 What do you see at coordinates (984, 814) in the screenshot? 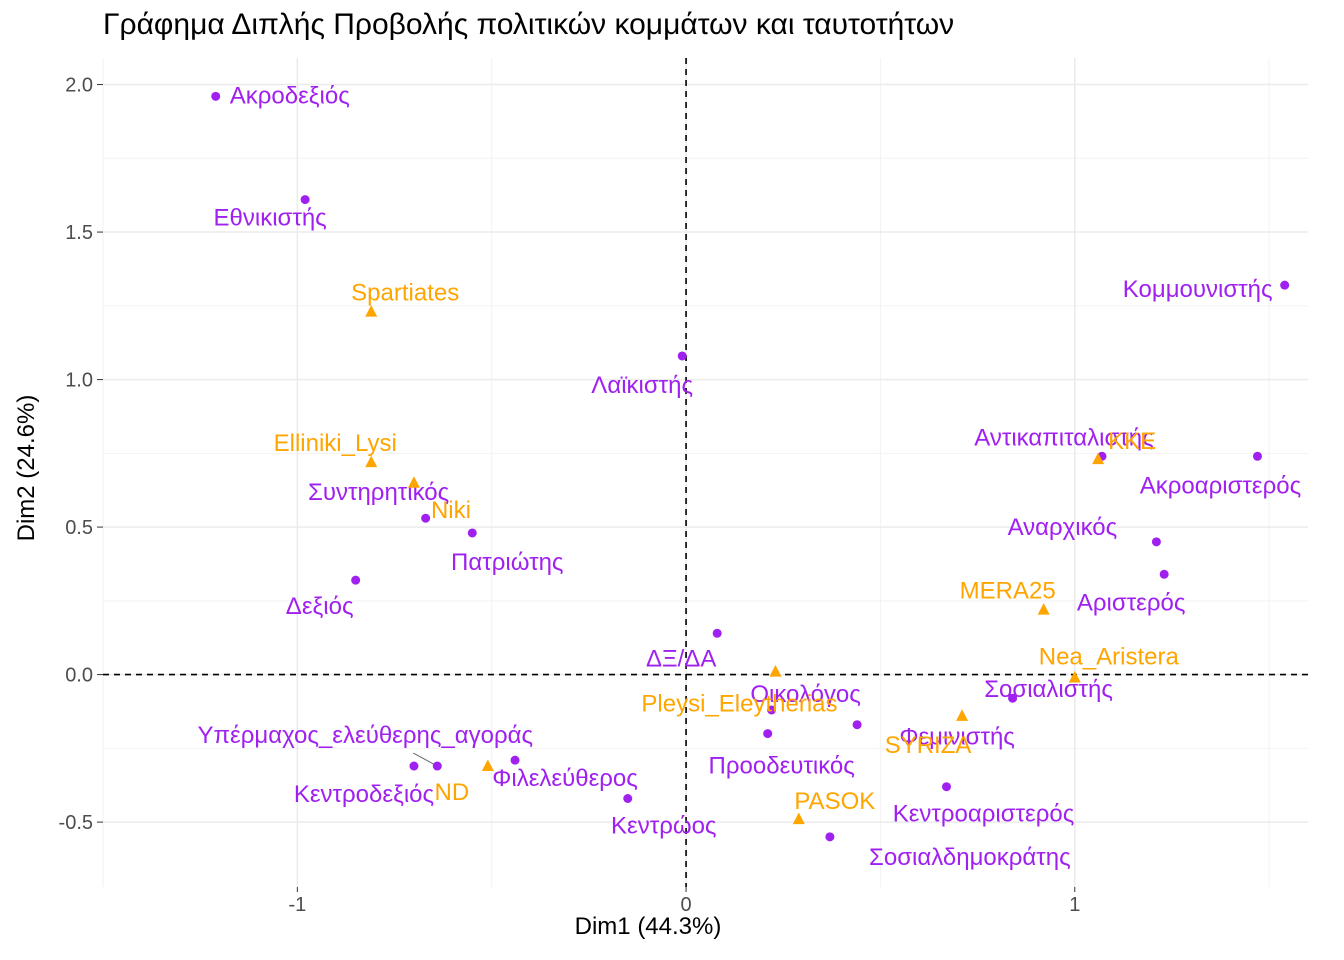
I see `point-label-κεντροαριστερός: Κεντροαριστερός` at bounding box center [984, 814].